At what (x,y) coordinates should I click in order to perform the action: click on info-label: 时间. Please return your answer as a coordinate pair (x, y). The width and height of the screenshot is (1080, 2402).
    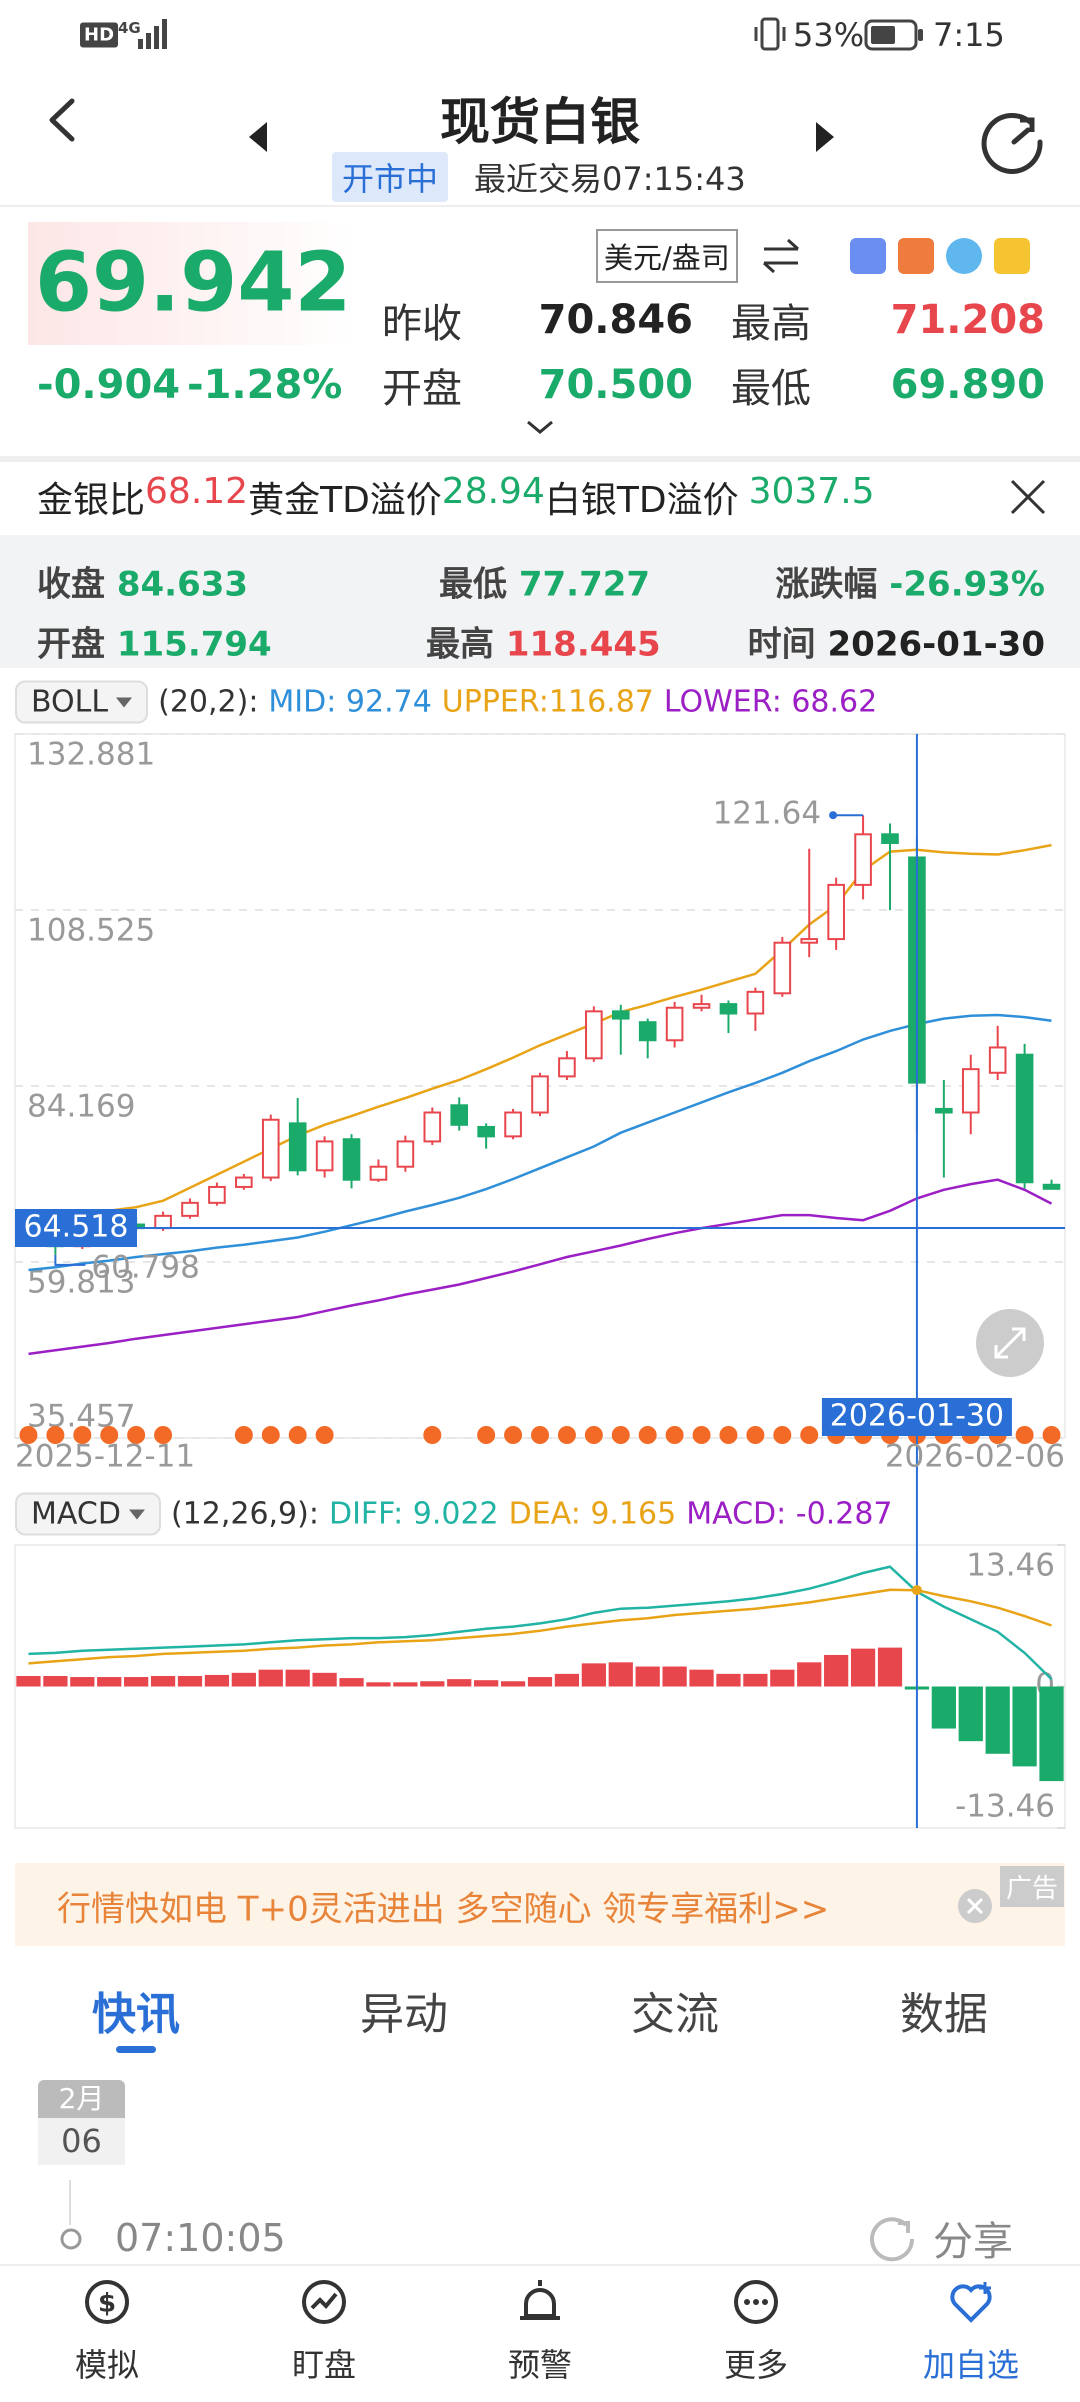
    Looking at the image, I should click on (781, 644).